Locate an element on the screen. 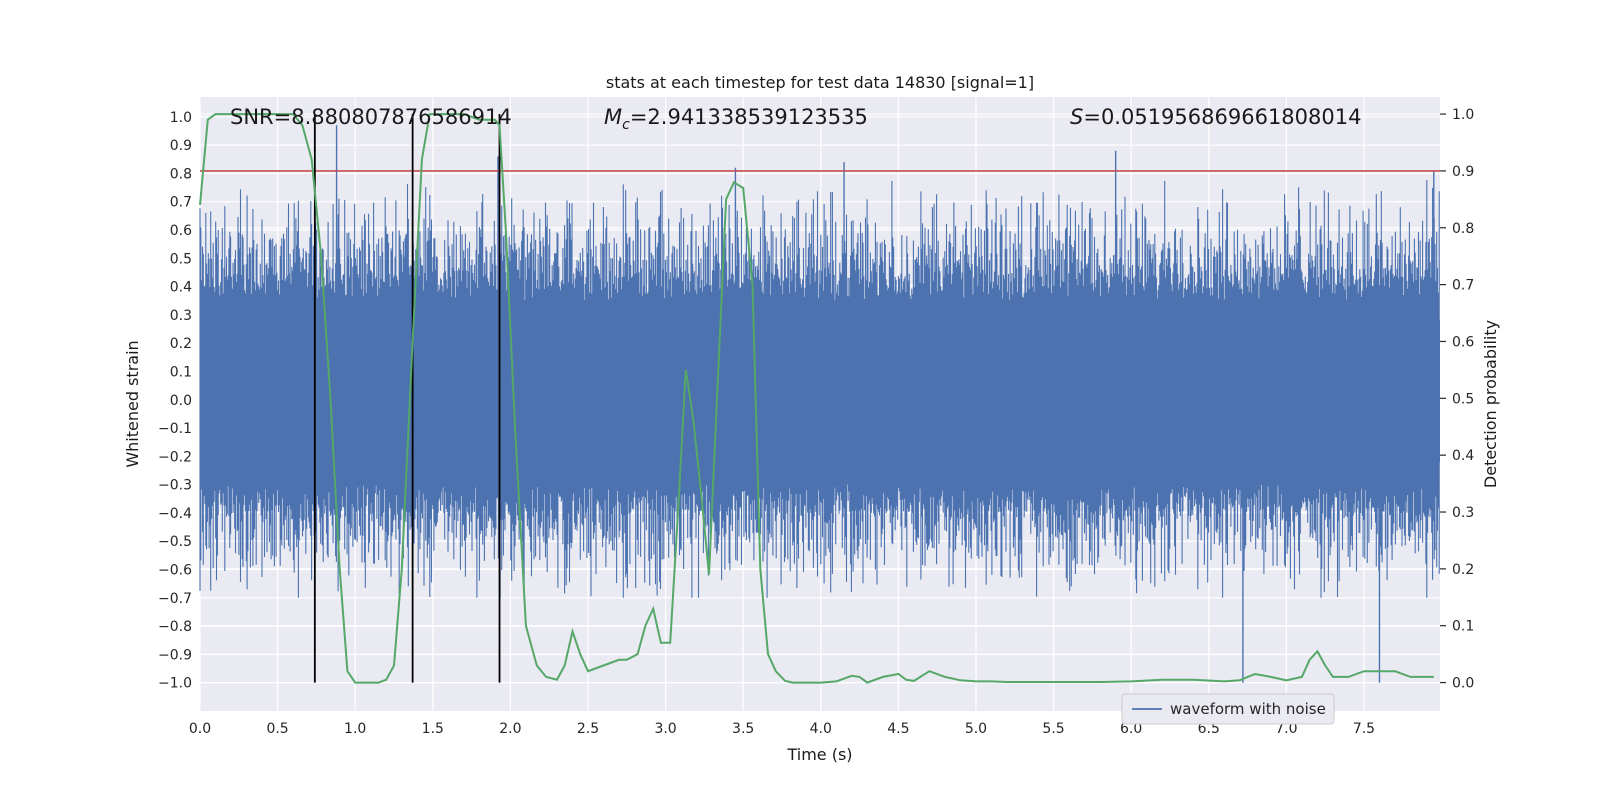  y-tick-label: 0.9 is located at coordinates (181, 146).